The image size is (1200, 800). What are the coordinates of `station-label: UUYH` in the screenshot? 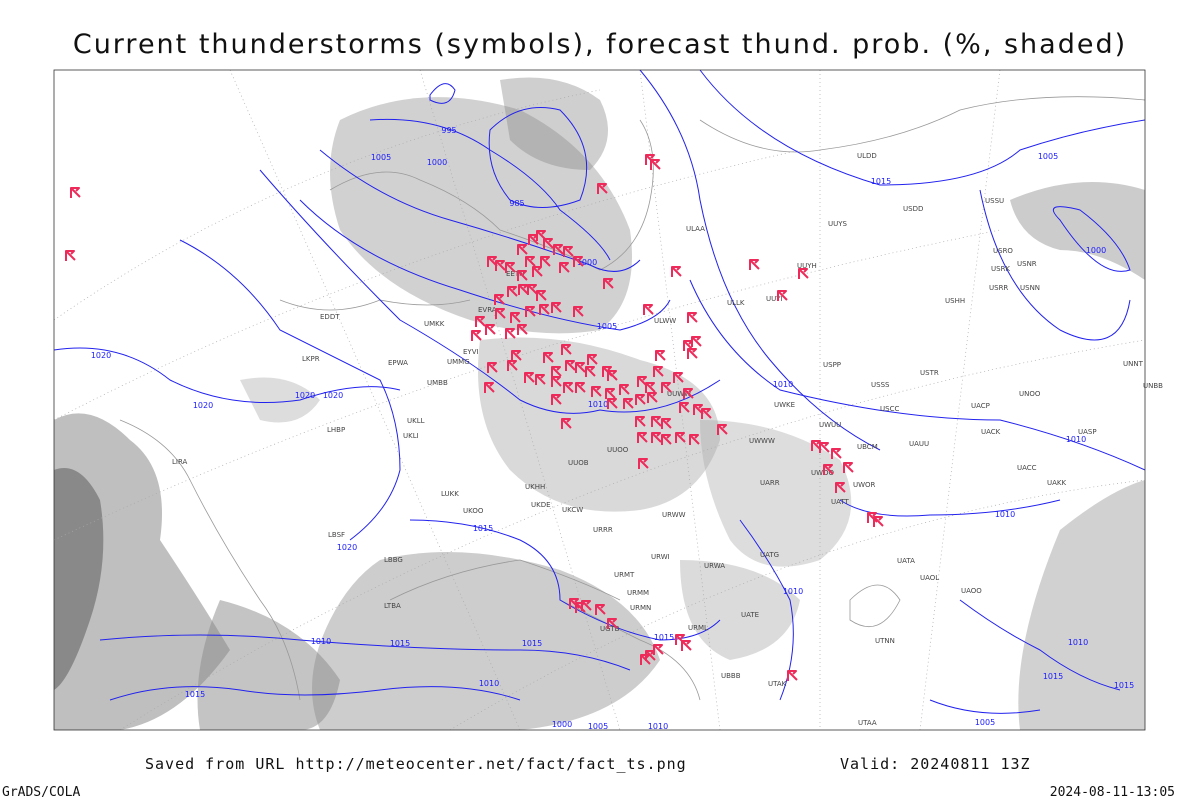 It's located at (807, 266).